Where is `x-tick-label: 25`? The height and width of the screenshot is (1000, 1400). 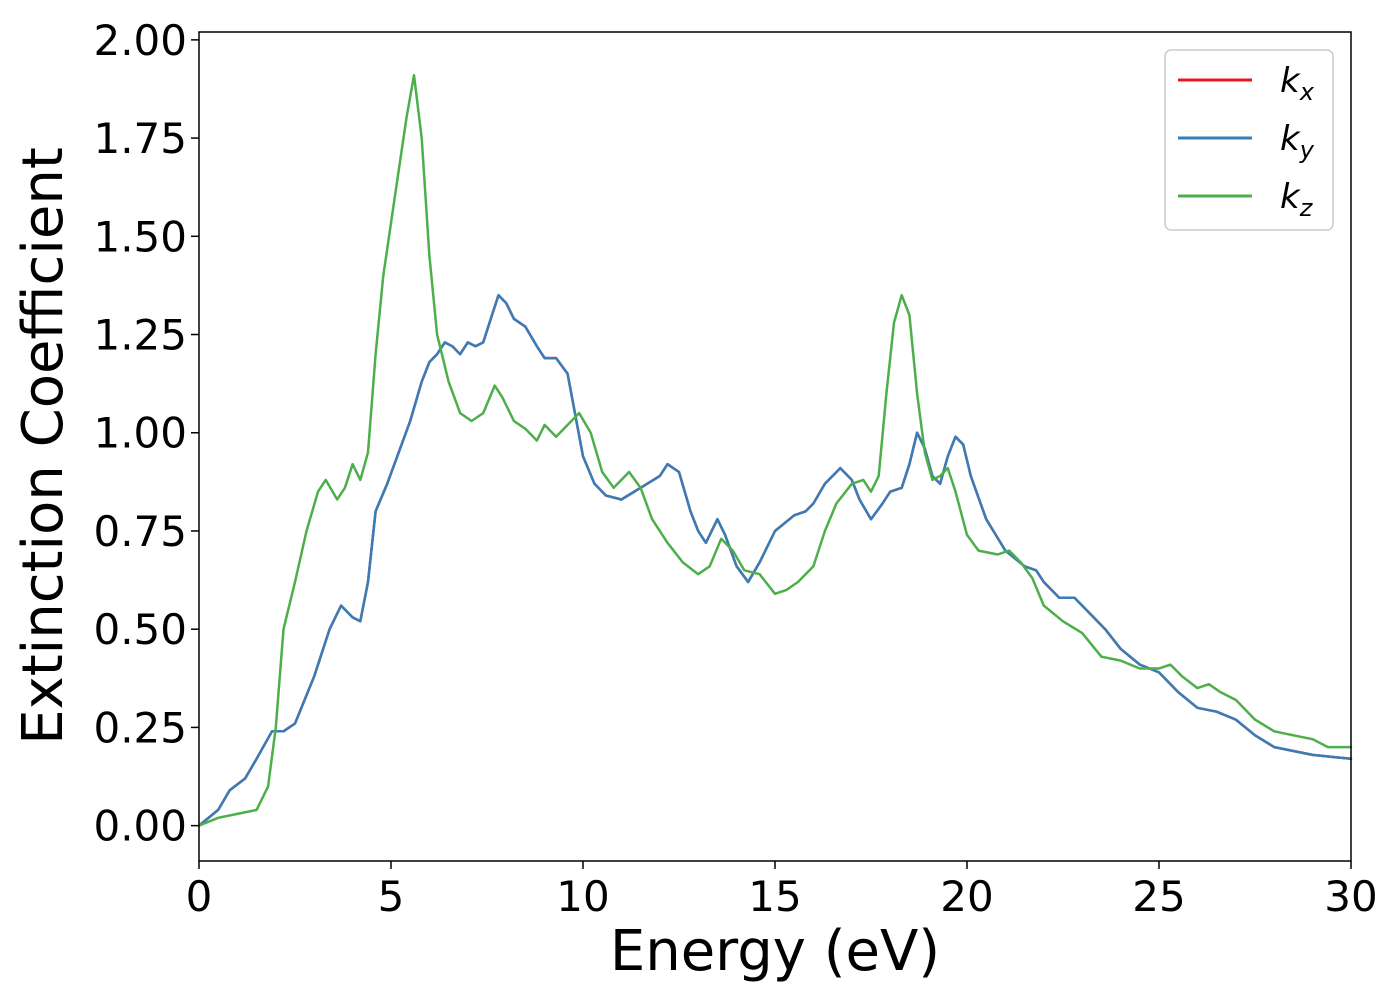
x-tick-label: 25 is located at coordinates (1158, 896).